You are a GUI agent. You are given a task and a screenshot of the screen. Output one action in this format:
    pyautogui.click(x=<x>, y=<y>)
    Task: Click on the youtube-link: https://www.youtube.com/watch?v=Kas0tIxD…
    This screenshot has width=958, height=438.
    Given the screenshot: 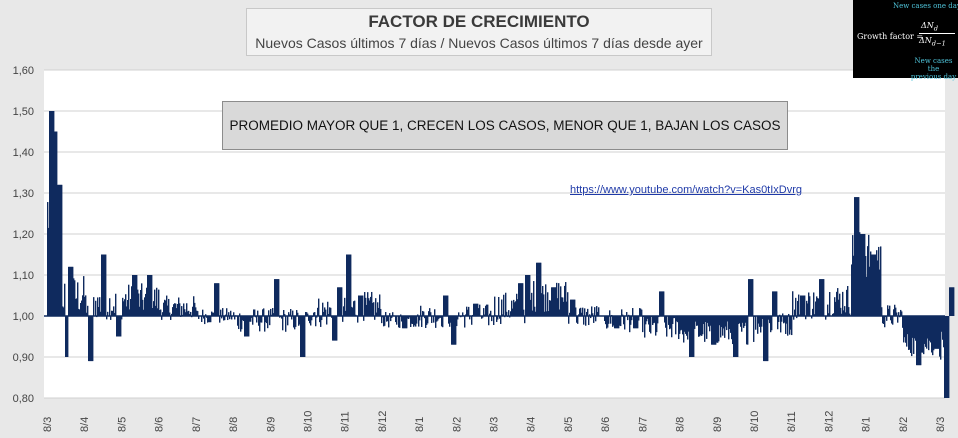 What is the action you would take?
    pyautogui.click(x=686, y=190)
    